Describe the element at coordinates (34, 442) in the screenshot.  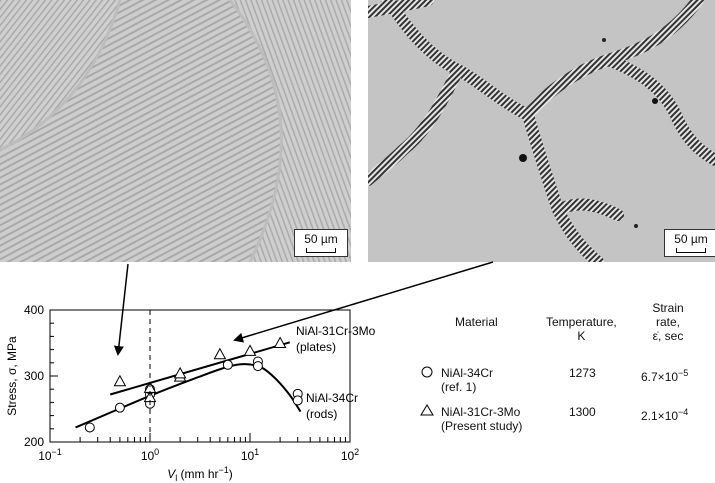
I see `y-tick-label: 200` at that location.